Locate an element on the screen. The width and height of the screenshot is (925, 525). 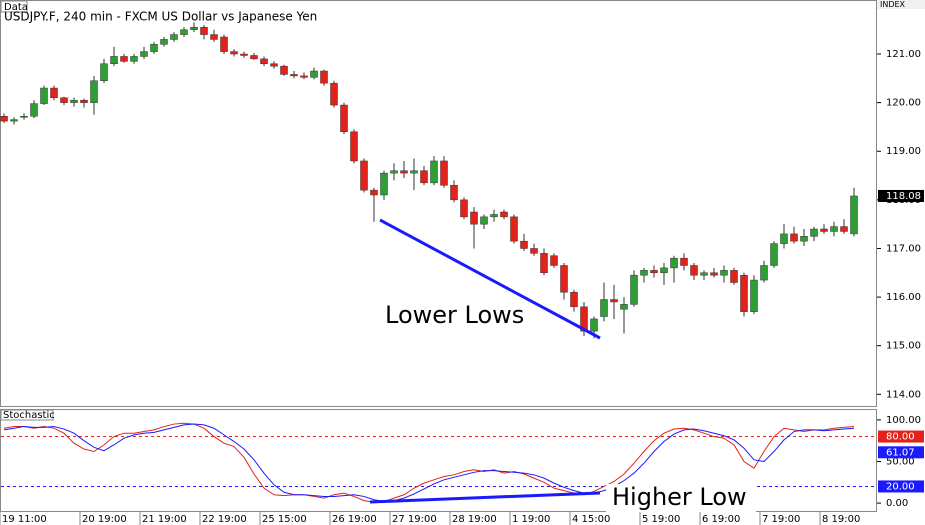
y-tick-label: 114.00 is located at coordinates (903, 394).